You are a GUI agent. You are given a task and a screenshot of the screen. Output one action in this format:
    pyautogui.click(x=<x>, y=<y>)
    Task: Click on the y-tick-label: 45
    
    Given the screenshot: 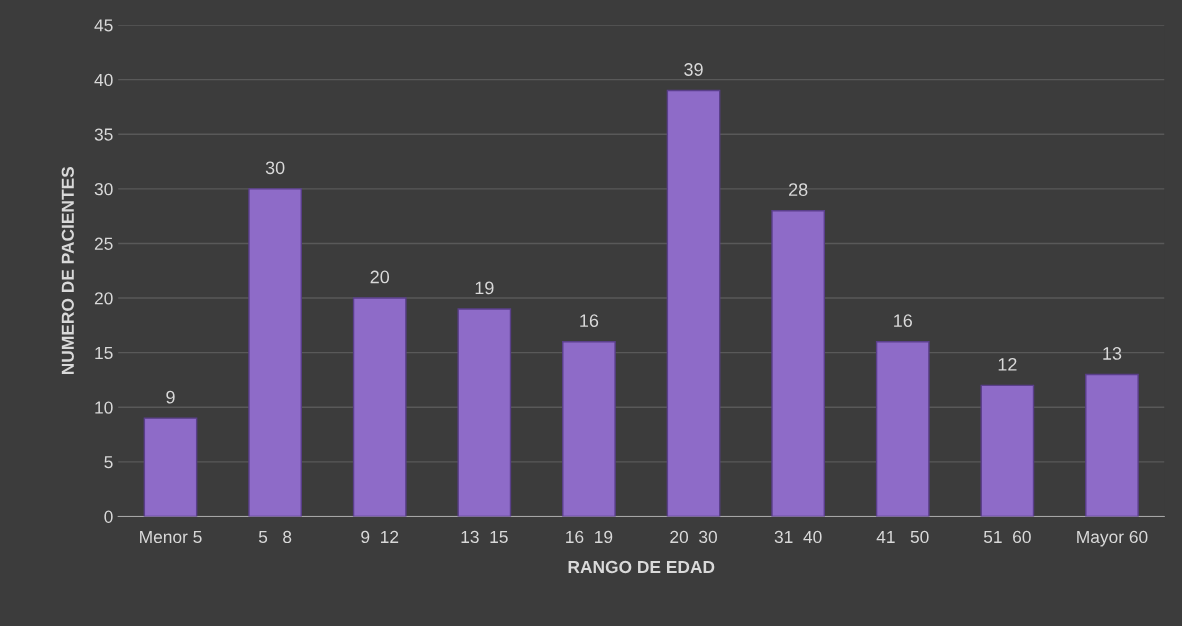 What is the action you would take?
    pyautogui.click(x=103, y=25)
    